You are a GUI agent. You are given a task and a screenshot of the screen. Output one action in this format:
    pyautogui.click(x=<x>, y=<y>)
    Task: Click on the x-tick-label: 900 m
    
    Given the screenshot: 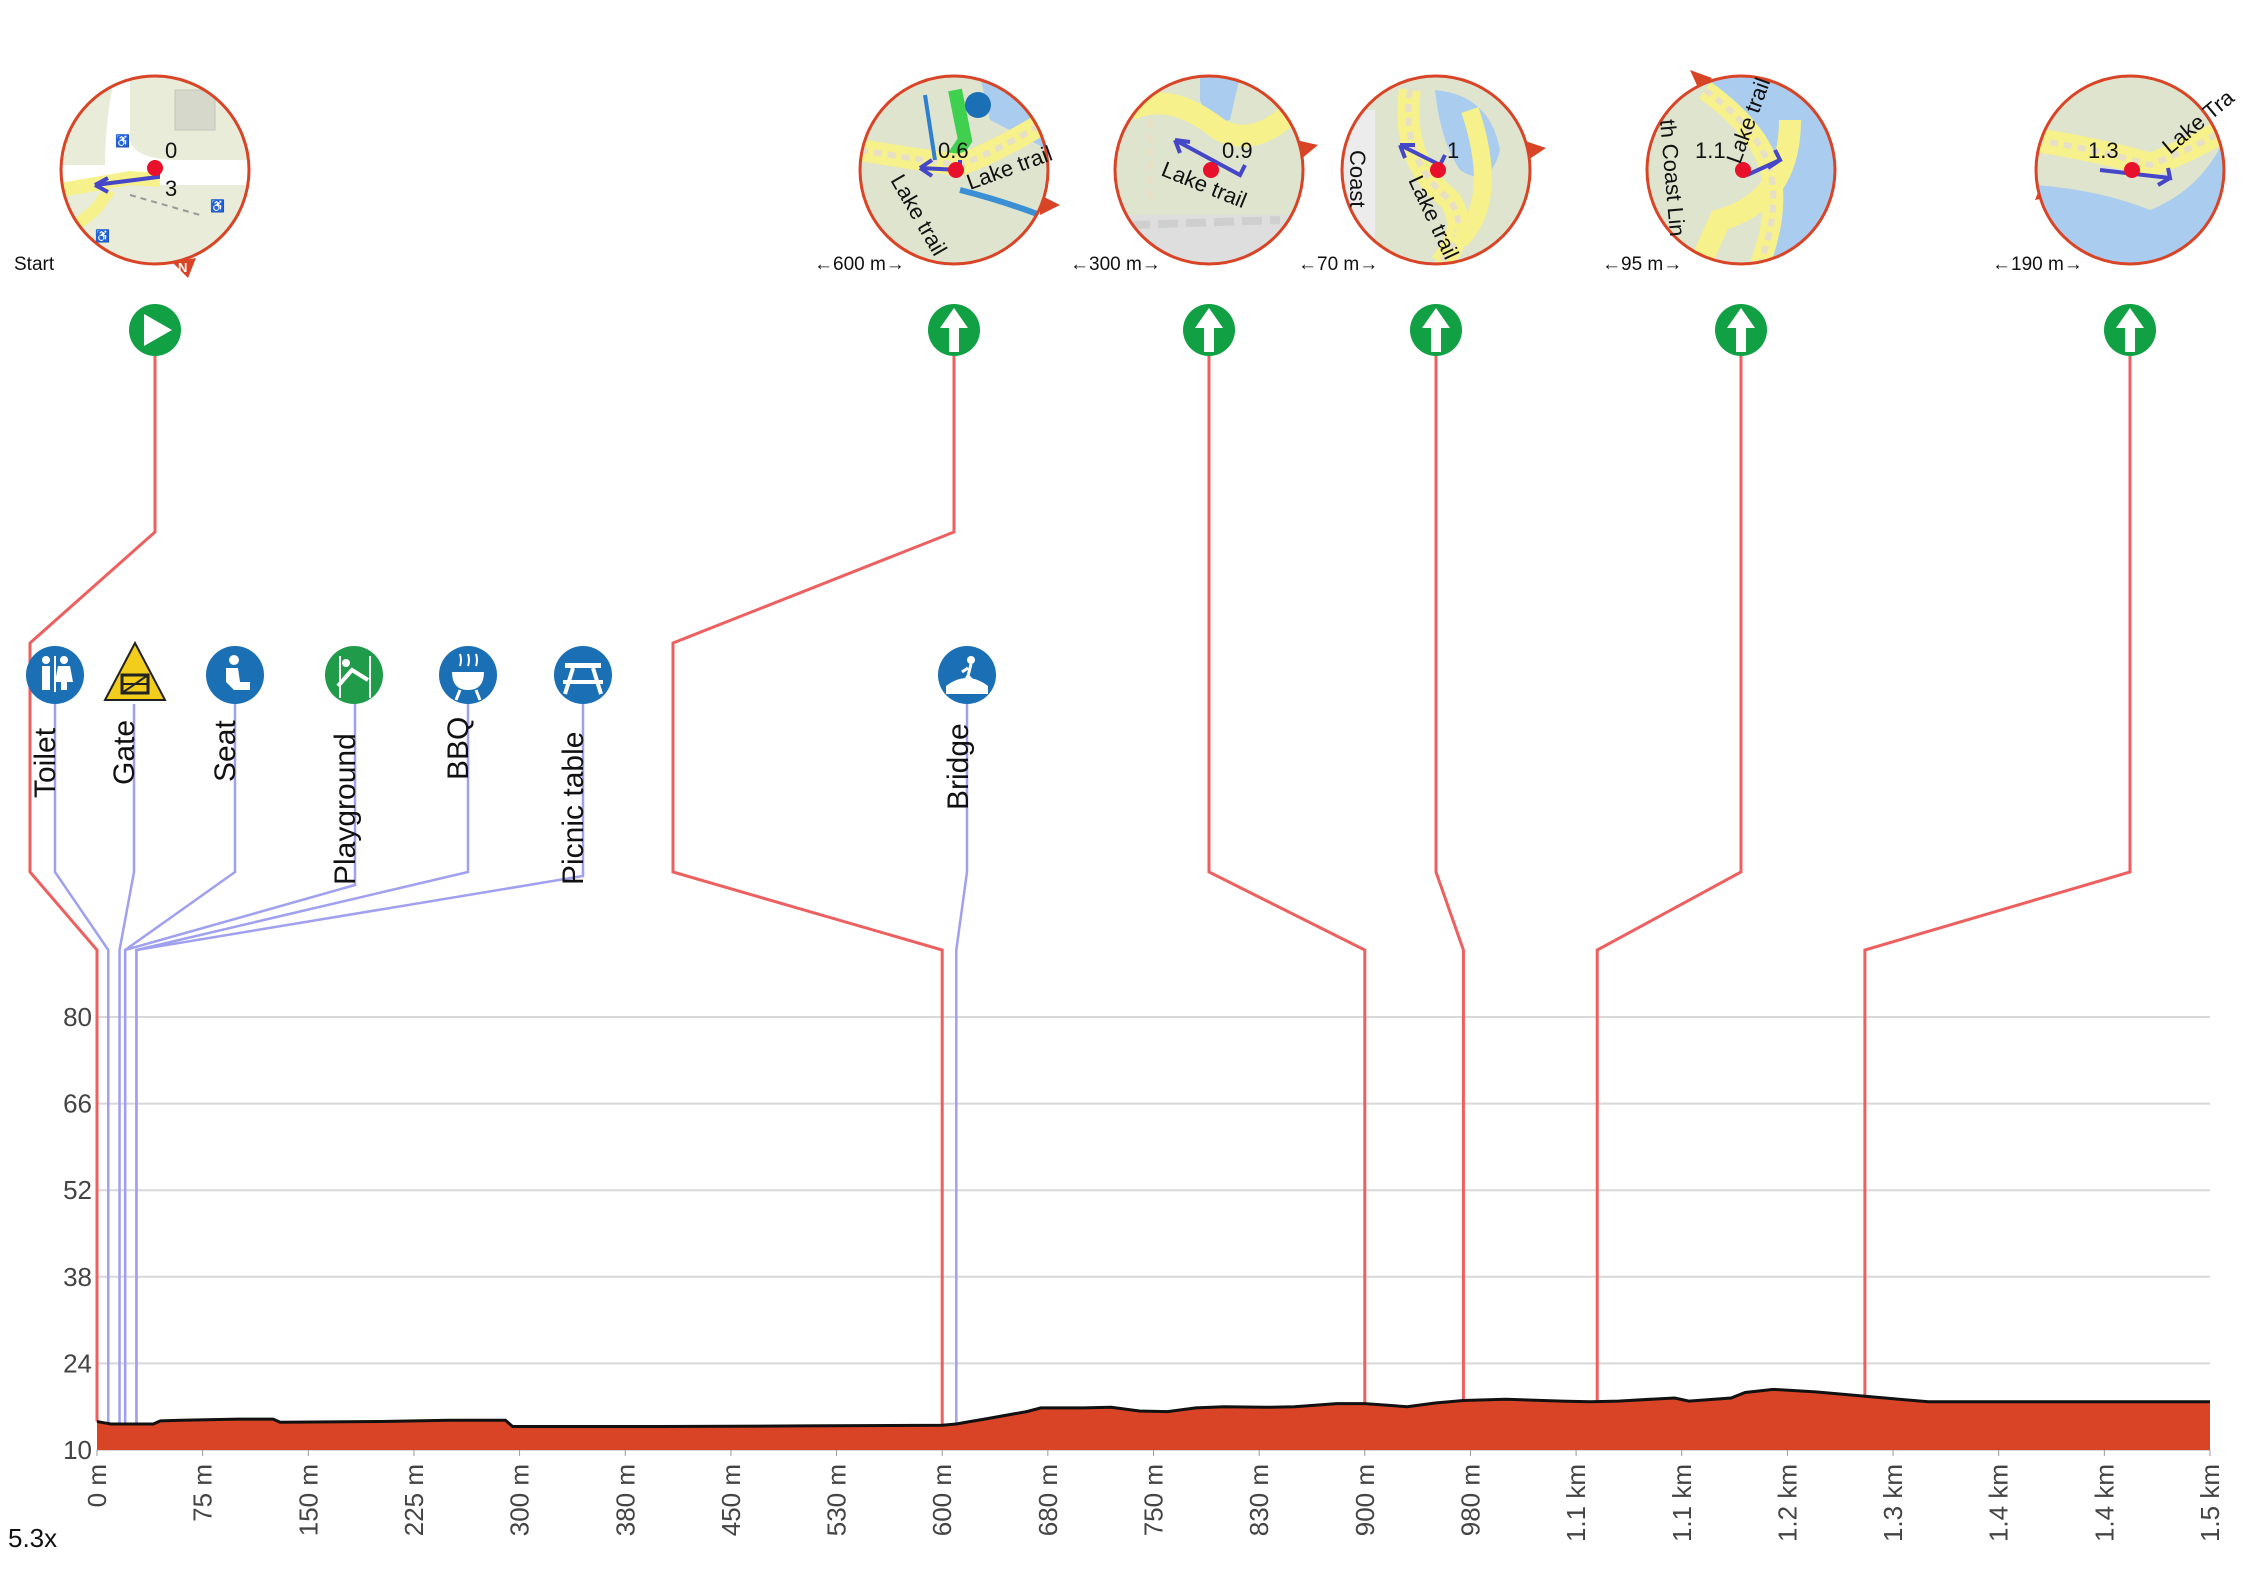 What is the action you would take?
    pyautogui.click(x=1365, y=1500)
    